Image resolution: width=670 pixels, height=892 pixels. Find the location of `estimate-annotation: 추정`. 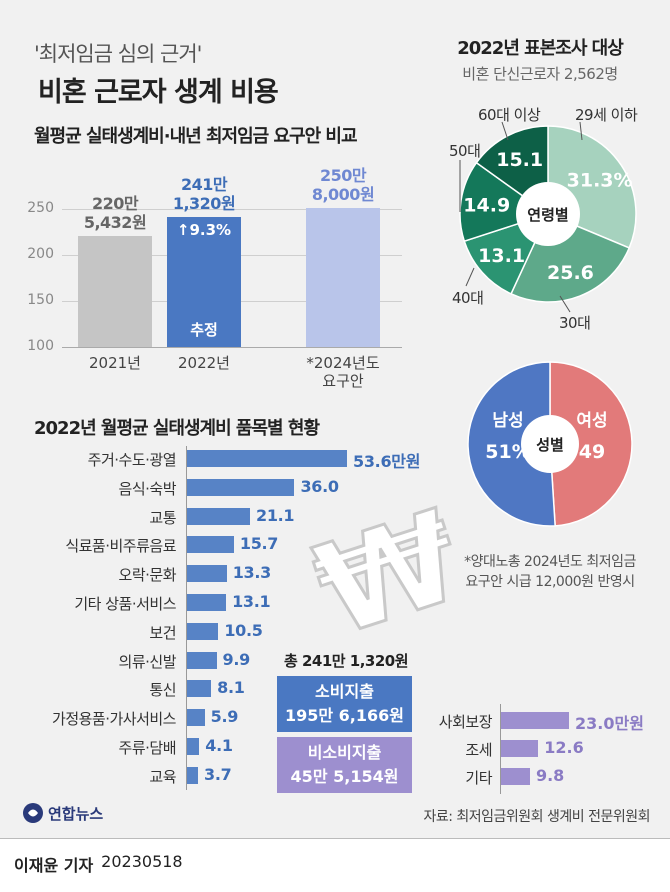

estimate-annotation: 추정 is located at coordinates (204, 330).